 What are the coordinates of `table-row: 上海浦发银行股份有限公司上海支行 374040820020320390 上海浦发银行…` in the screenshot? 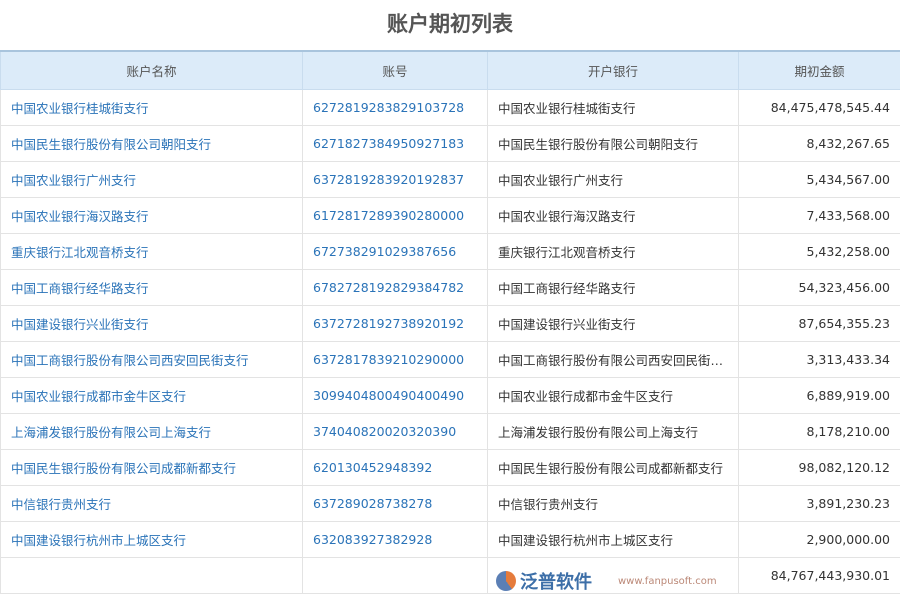 It's located at (450, 431).